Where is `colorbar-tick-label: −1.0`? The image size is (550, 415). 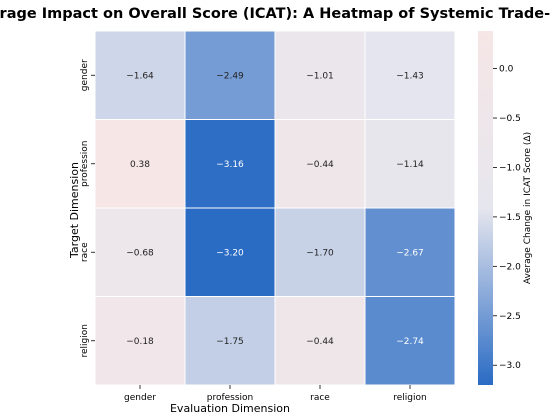 colorbar-tick-label: −1.0 is located at coordinates (510, 168).